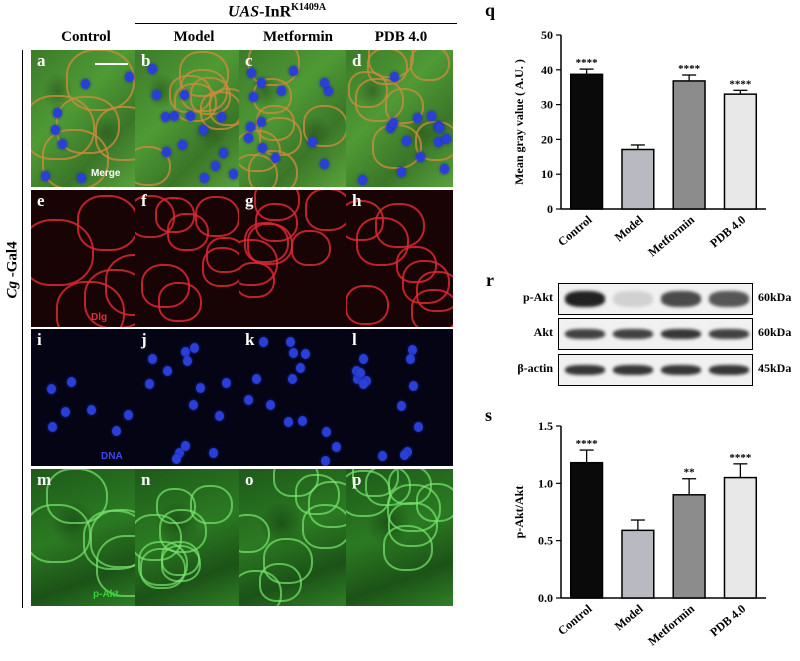 This screenshot has height=661, width=800. What do you see at coordinates (292, 118) in the screenshot?
I see `micrograph-panel-c: c` at bounding box center [292, 118].